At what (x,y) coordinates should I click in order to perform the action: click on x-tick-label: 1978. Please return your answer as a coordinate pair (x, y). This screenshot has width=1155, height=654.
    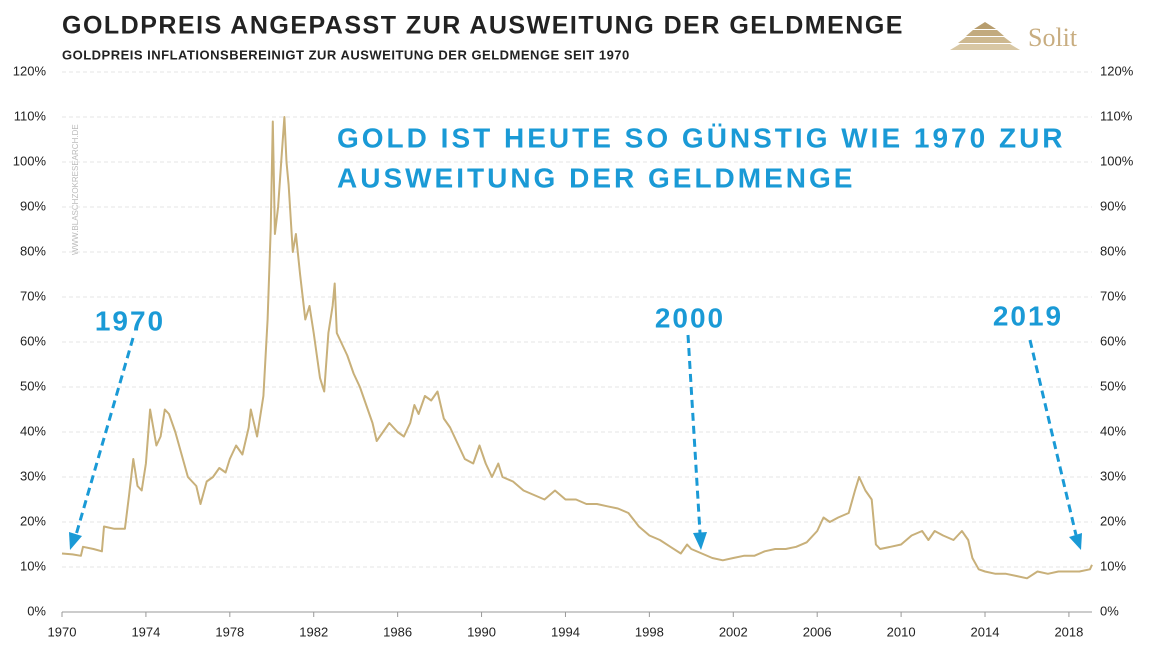
    Looking at the image, I should click on (229, 631).